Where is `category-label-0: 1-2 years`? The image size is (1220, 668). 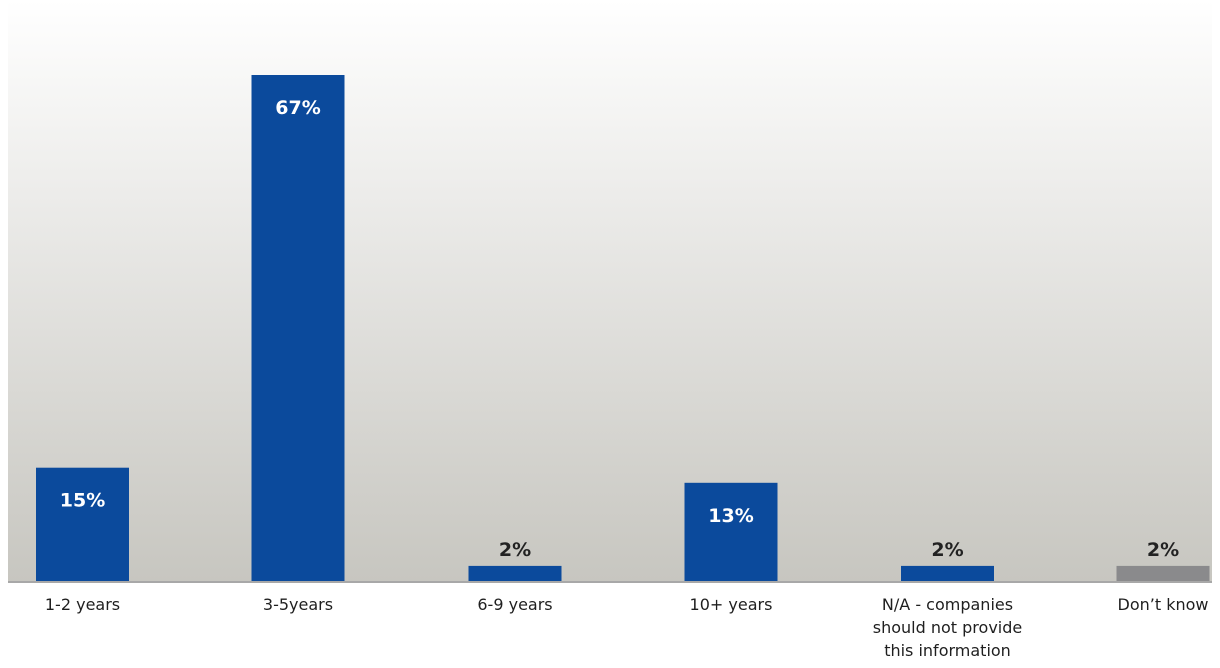 category-label-0: 1-2 years is located at coordinates (82, 604).